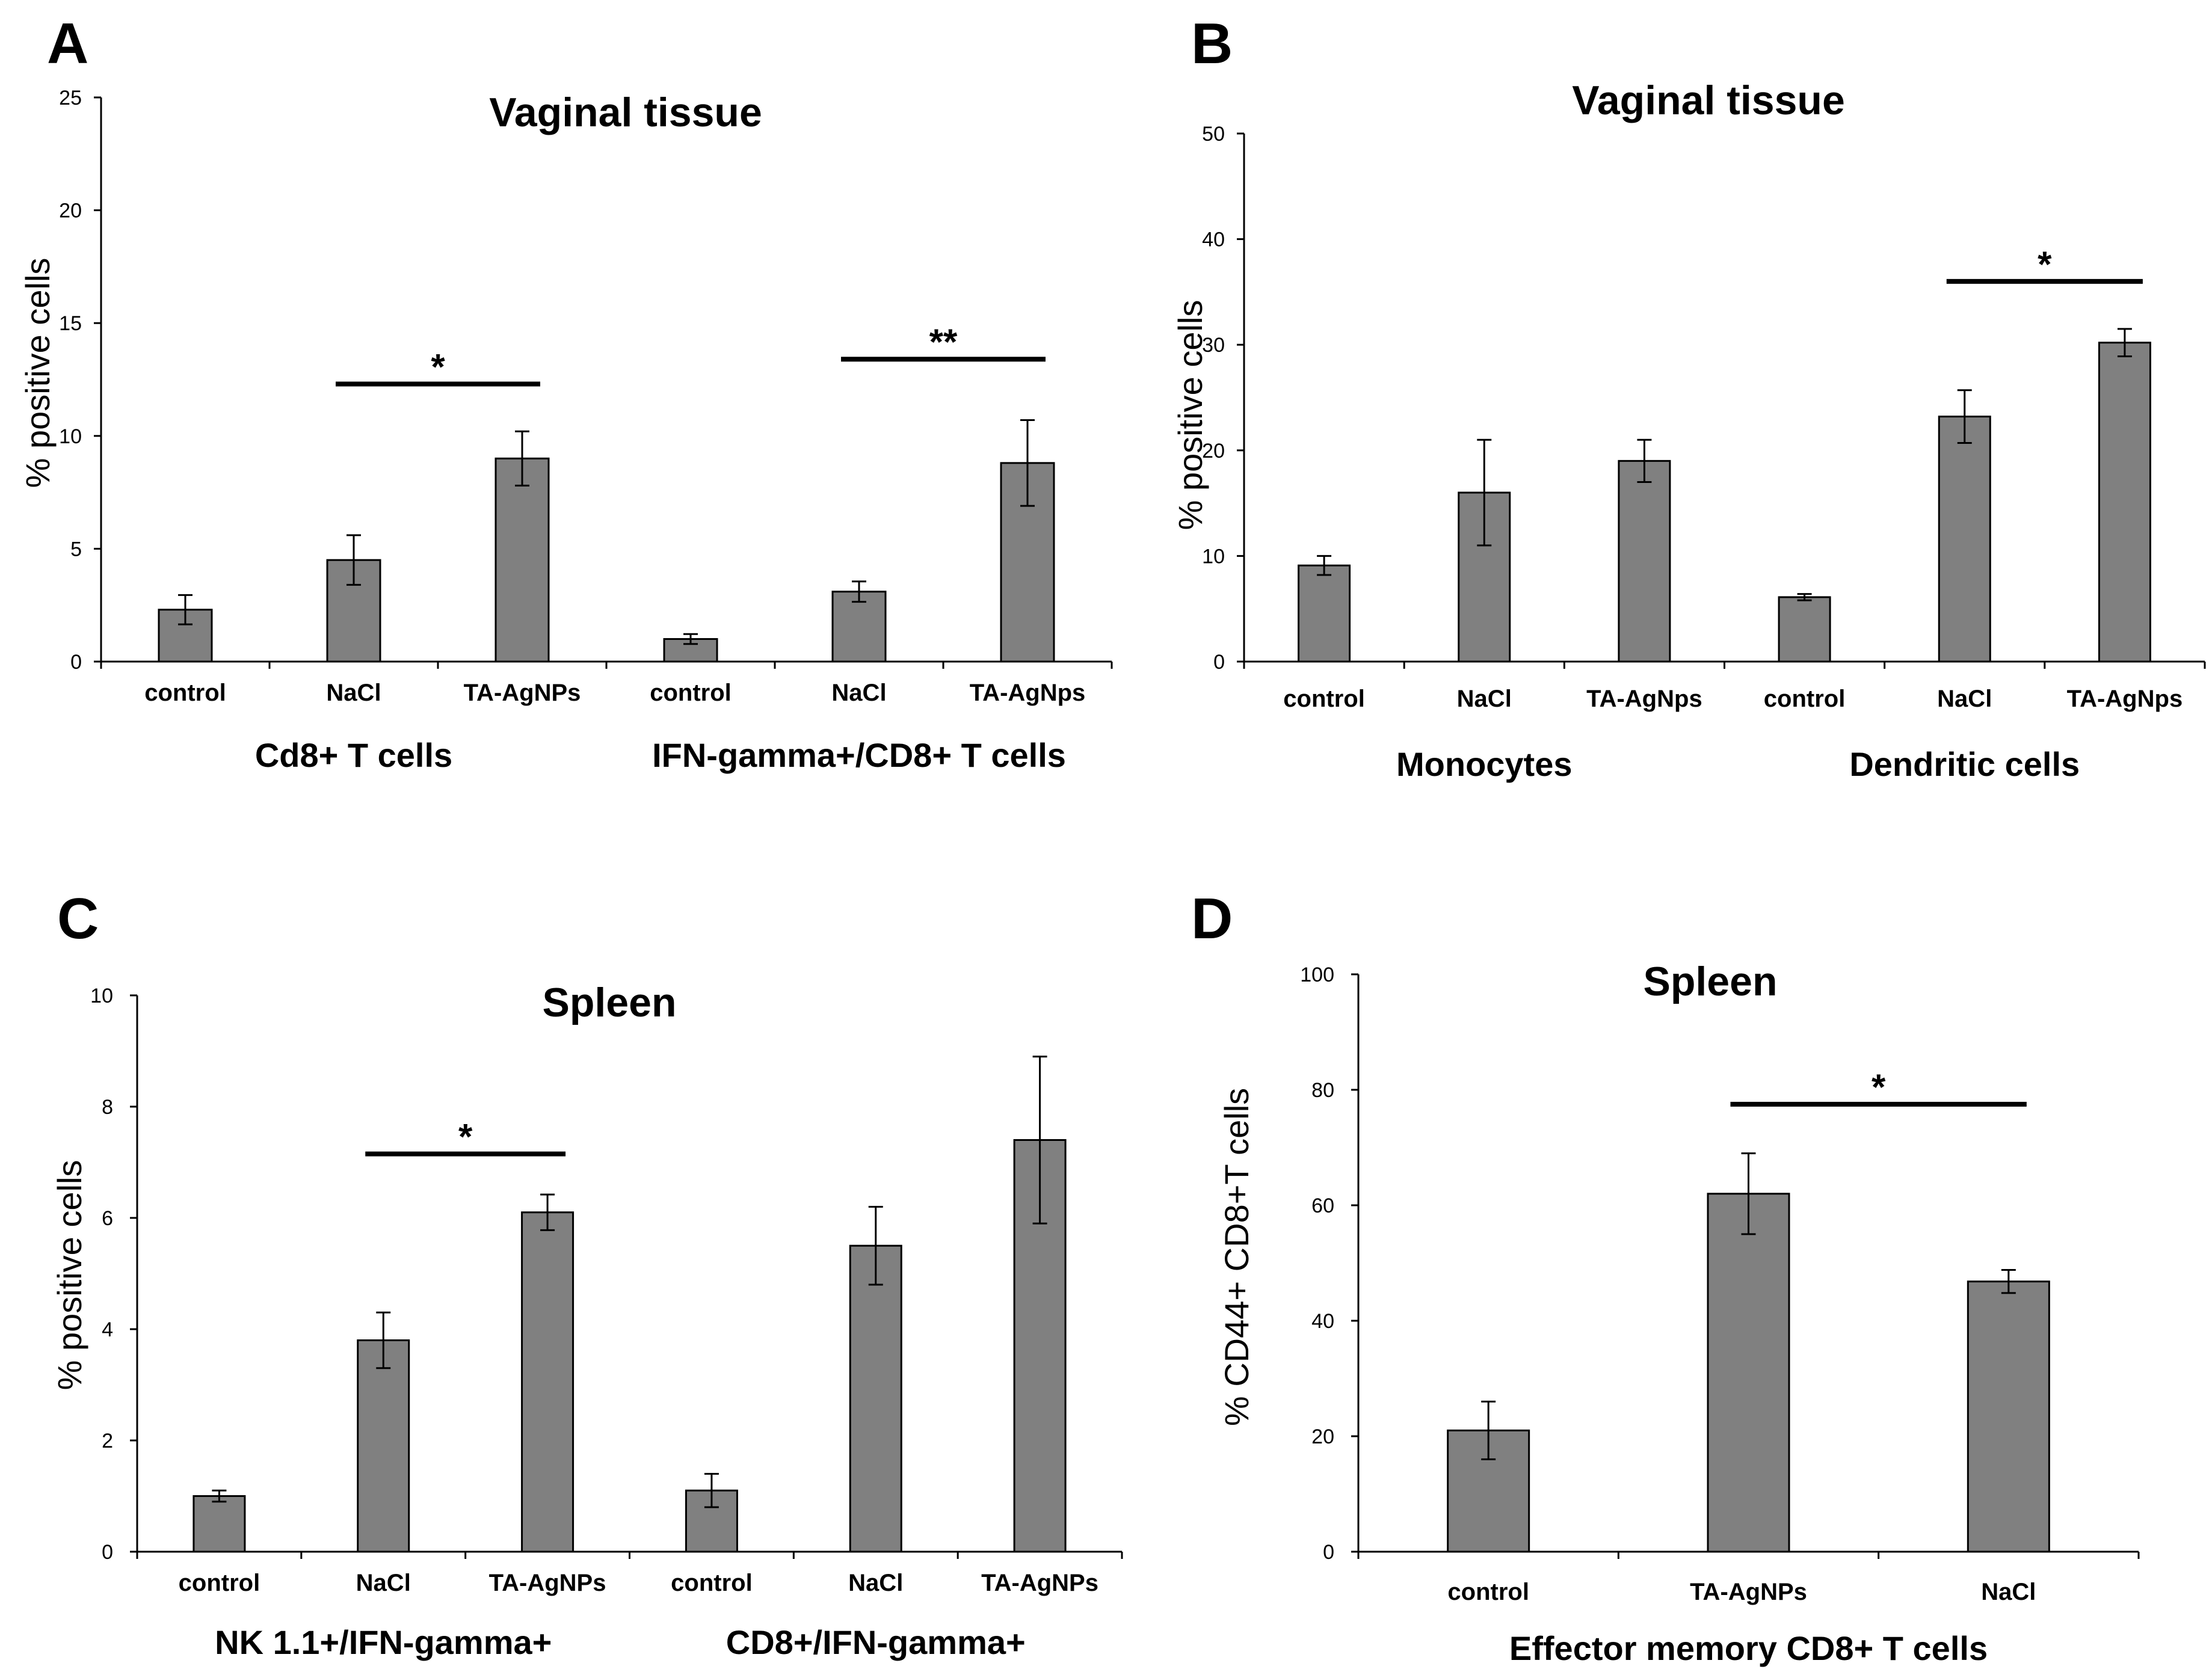 The width and height of the screenshot is (2212, 1678). I want to click on panel-letter: C, so click(78, 919).